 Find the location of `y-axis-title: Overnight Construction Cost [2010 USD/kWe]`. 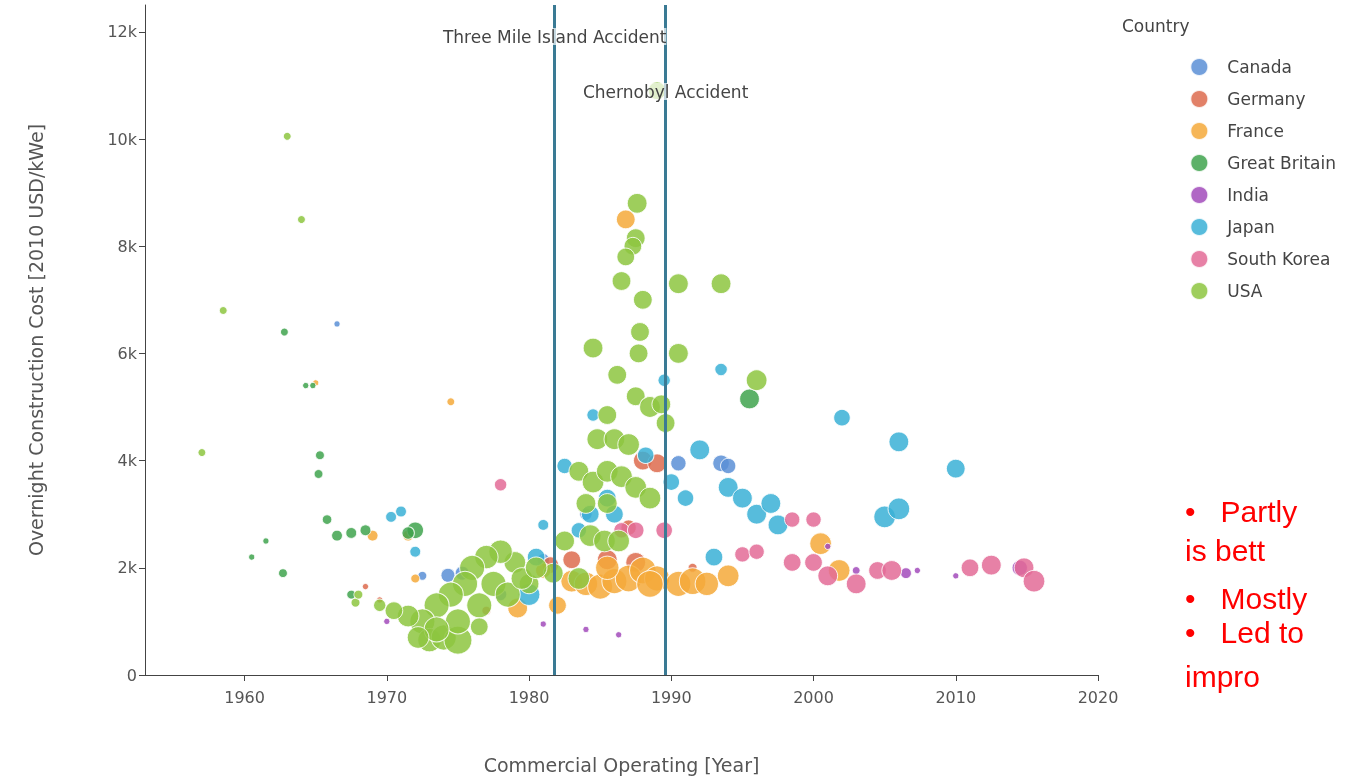

y-axis-title: Overnight Construction Cost [2010 USD/kWe] is located at coordinates (35, 340).